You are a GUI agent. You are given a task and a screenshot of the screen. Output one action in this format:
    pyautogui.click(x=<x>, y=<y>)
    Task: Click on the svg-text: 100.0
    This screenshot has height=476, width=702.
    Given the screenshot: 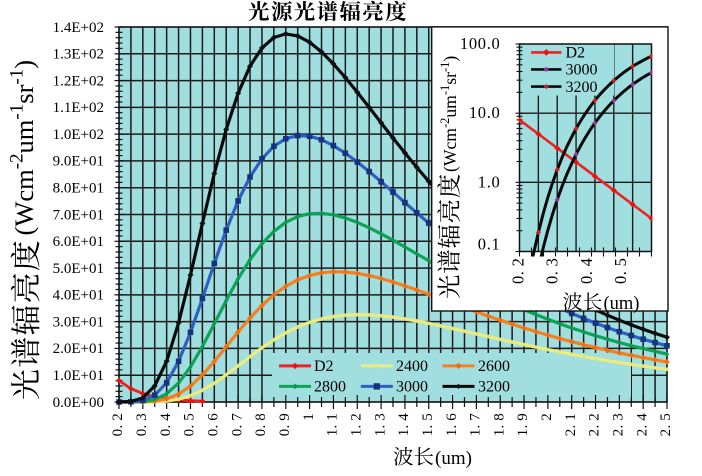 What is the action you would take?
    pyautogui.click(x=480, y=43)
    